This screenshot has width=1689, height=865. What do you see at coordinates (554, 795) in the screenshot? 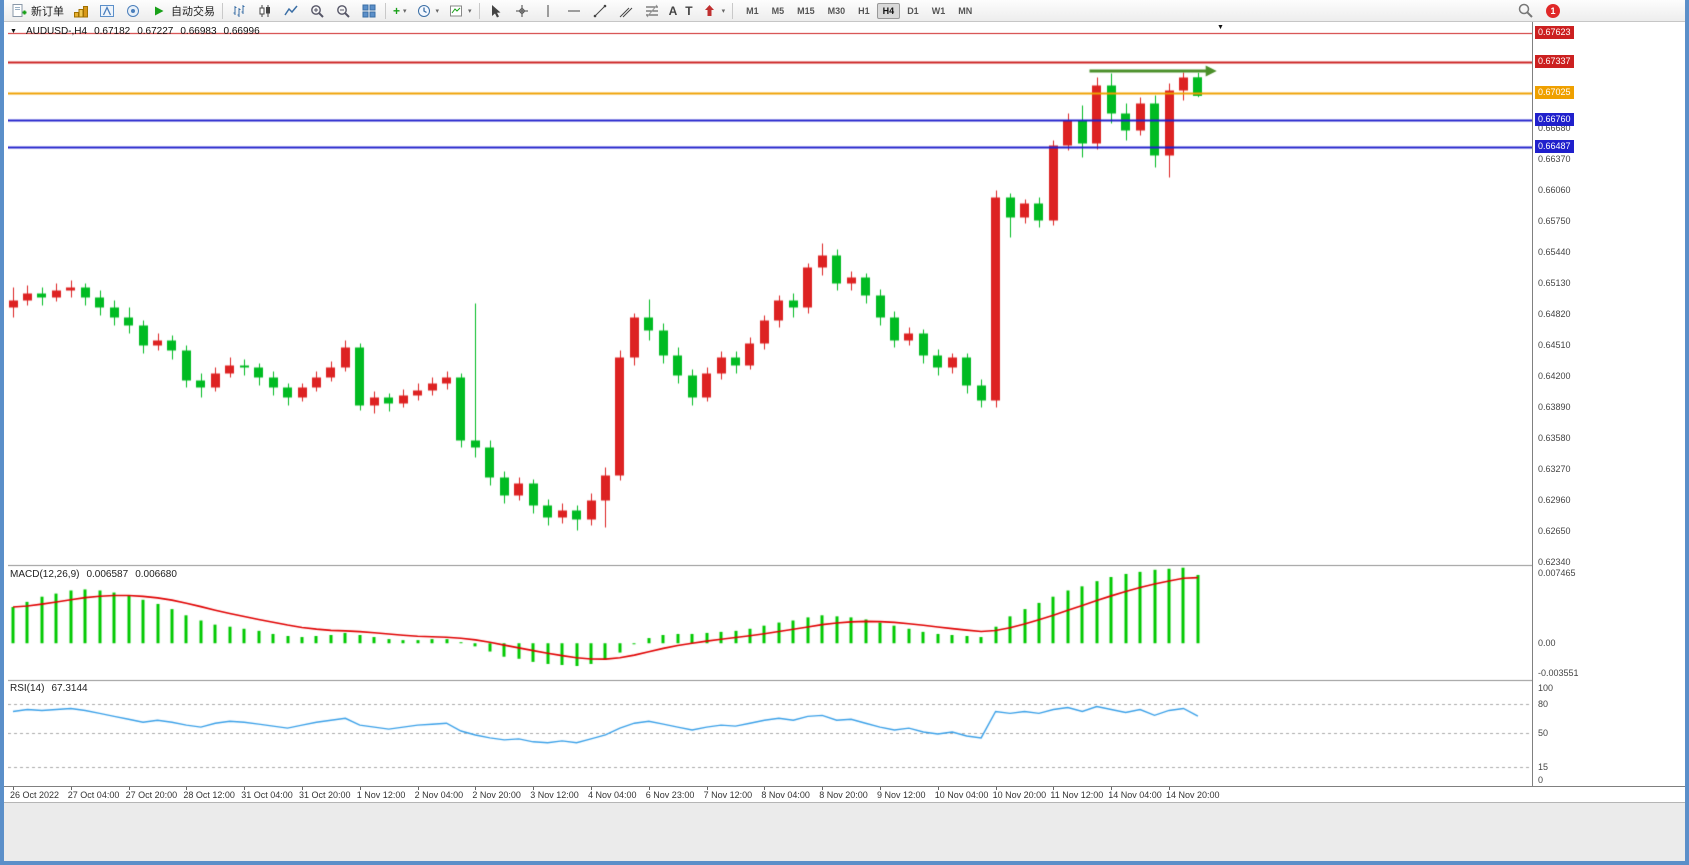
I see `time-axis-label: 3 Nov 12:00` at bounding box center [554, 795].